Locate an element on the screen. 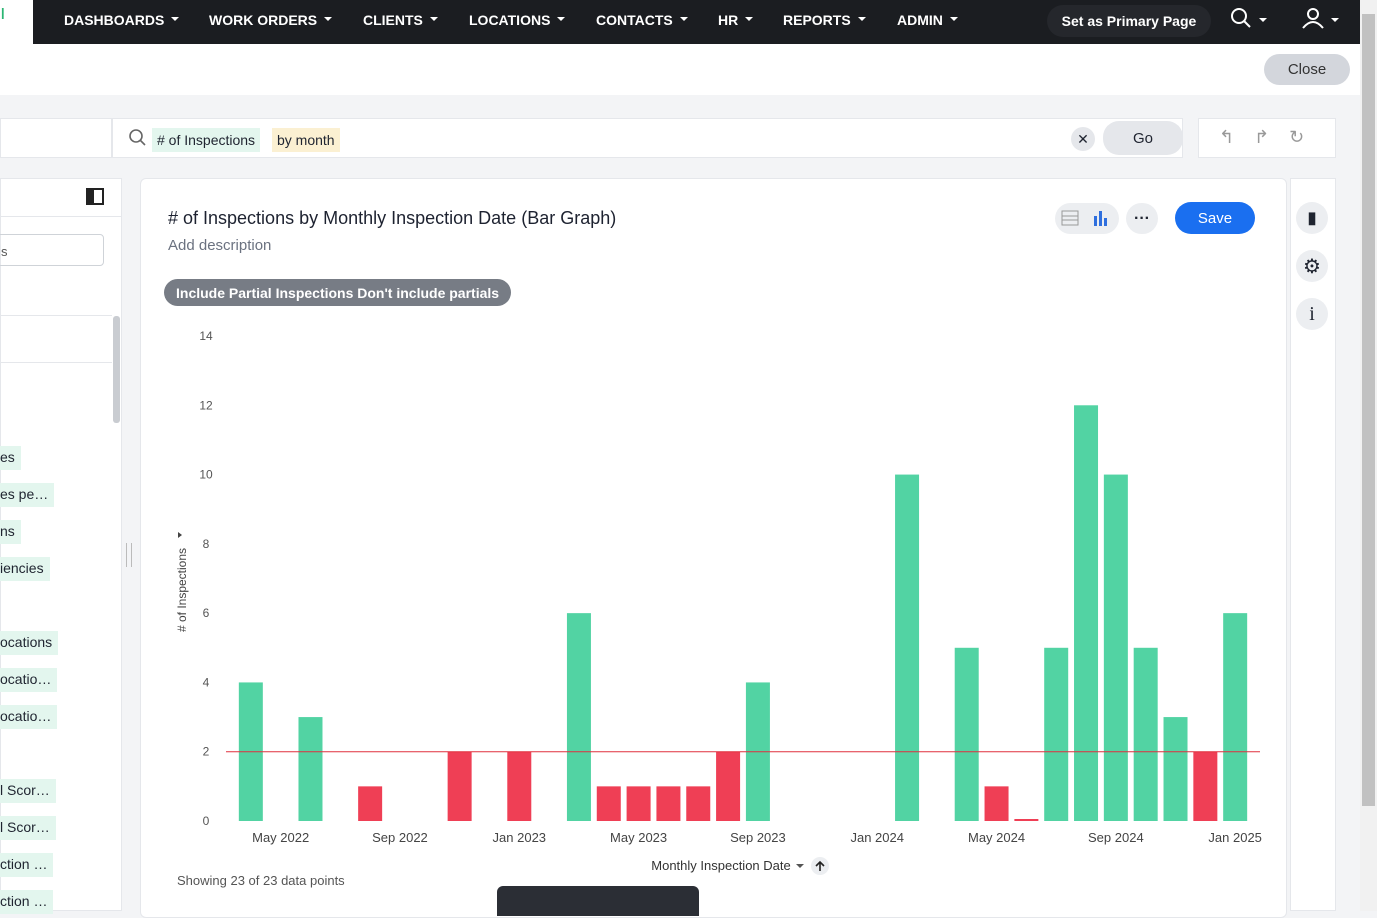 The height and width of the screenshot is (918, 1377). close-button: Close is located at coordinates (1307, 69).